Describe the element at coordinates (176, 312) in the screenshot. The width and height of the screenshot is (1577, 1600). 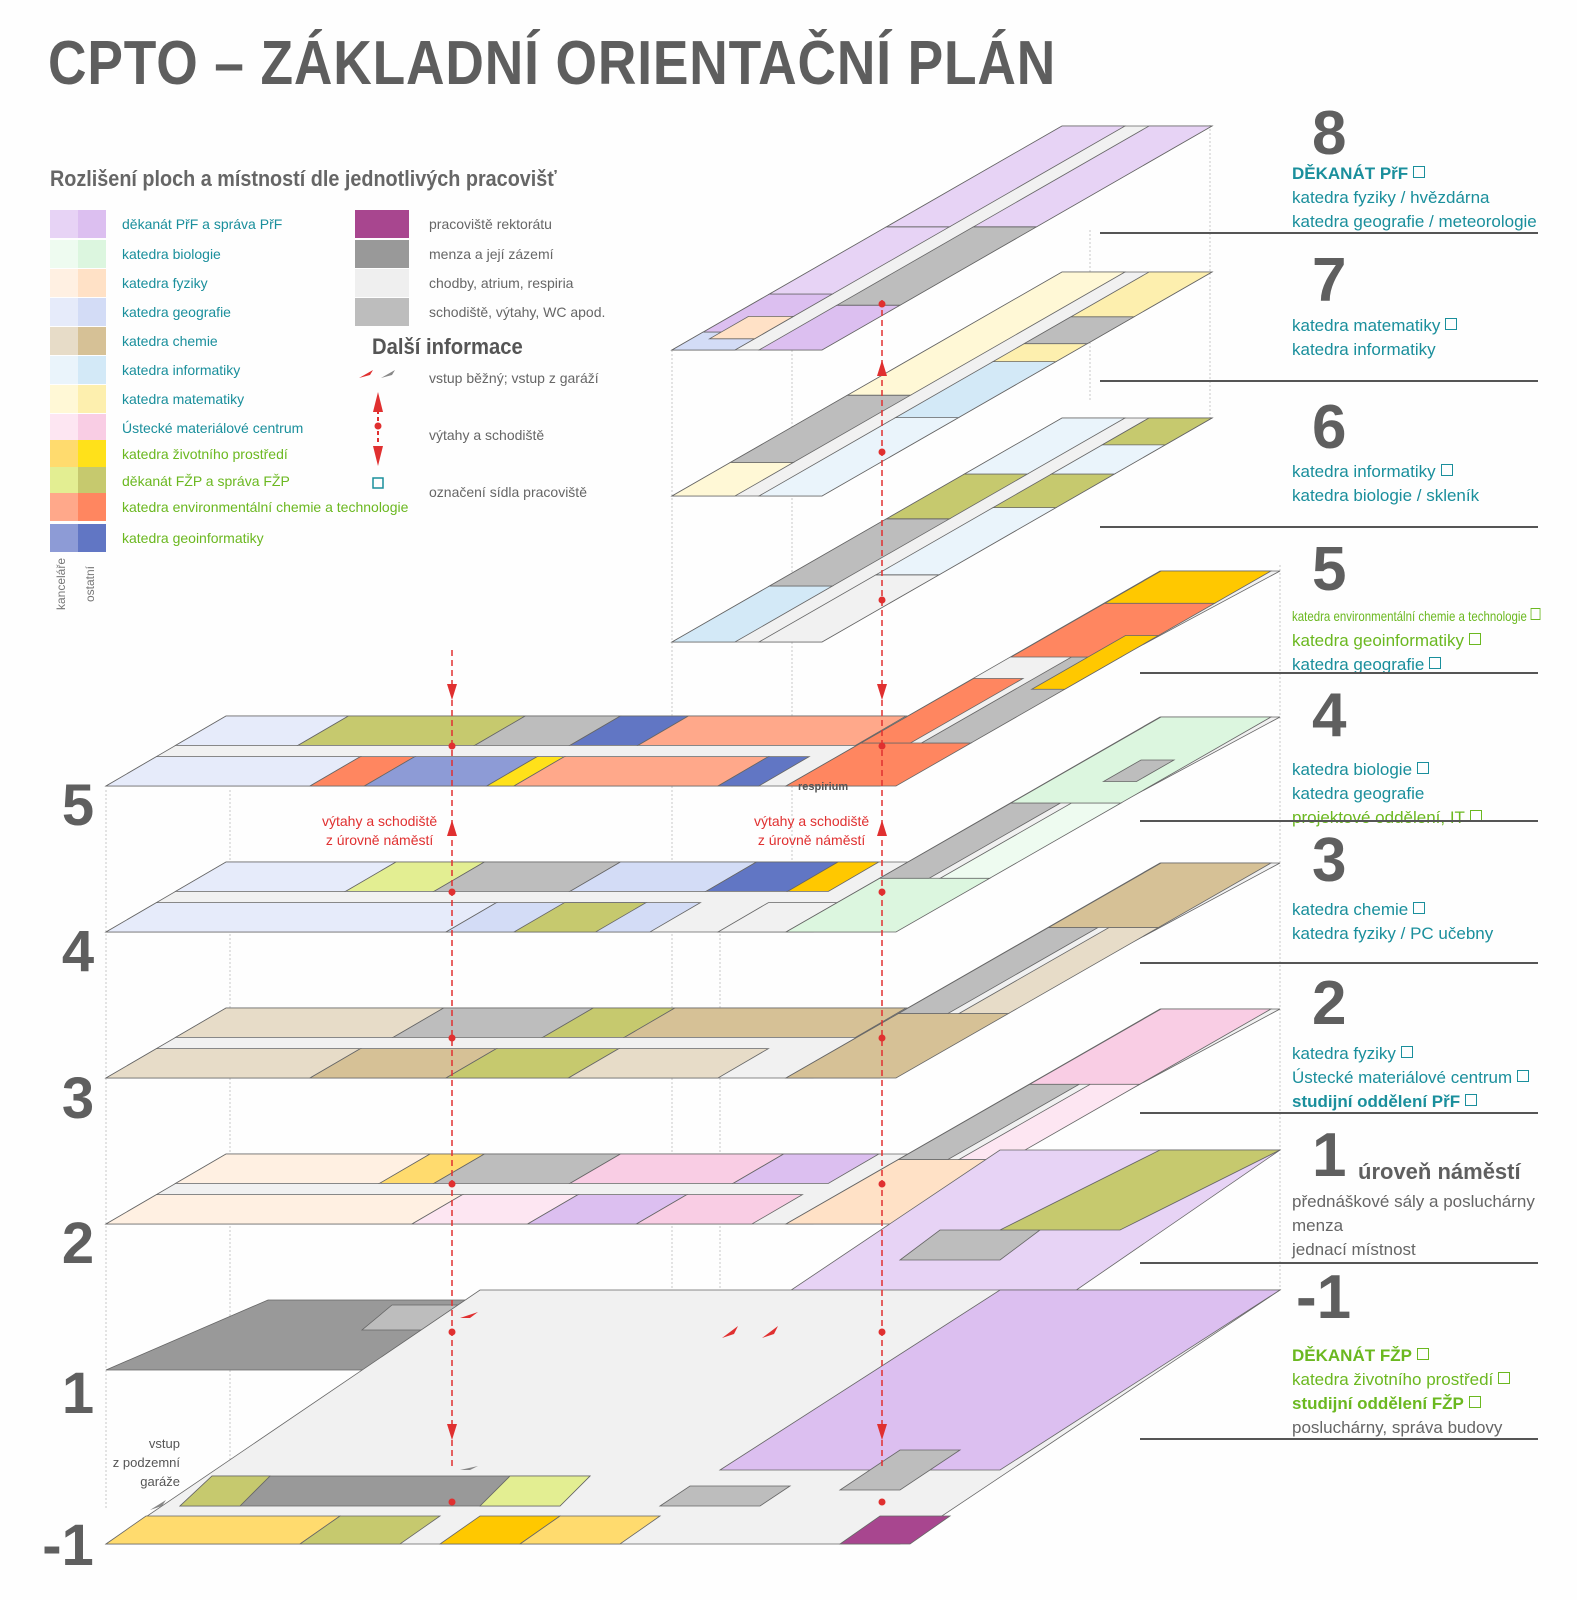
I see `legend-label: katedra geografie` at that location.